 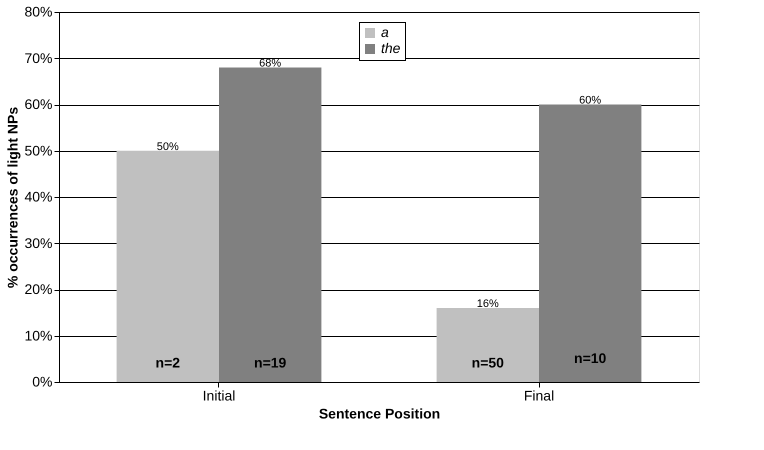 What do you see at coordinates (38, 242) in the screenshot?
I see `y-tick-label: 30%` at bounding box center [38, 242].